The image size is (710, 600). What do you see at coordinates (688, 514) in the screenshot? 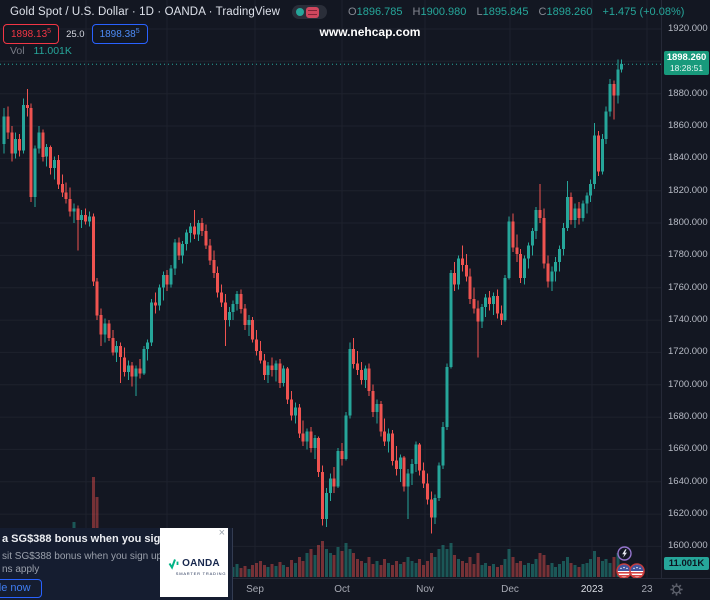
I see `price-axis-label: 1620.000` at bounding box center [688, 514].